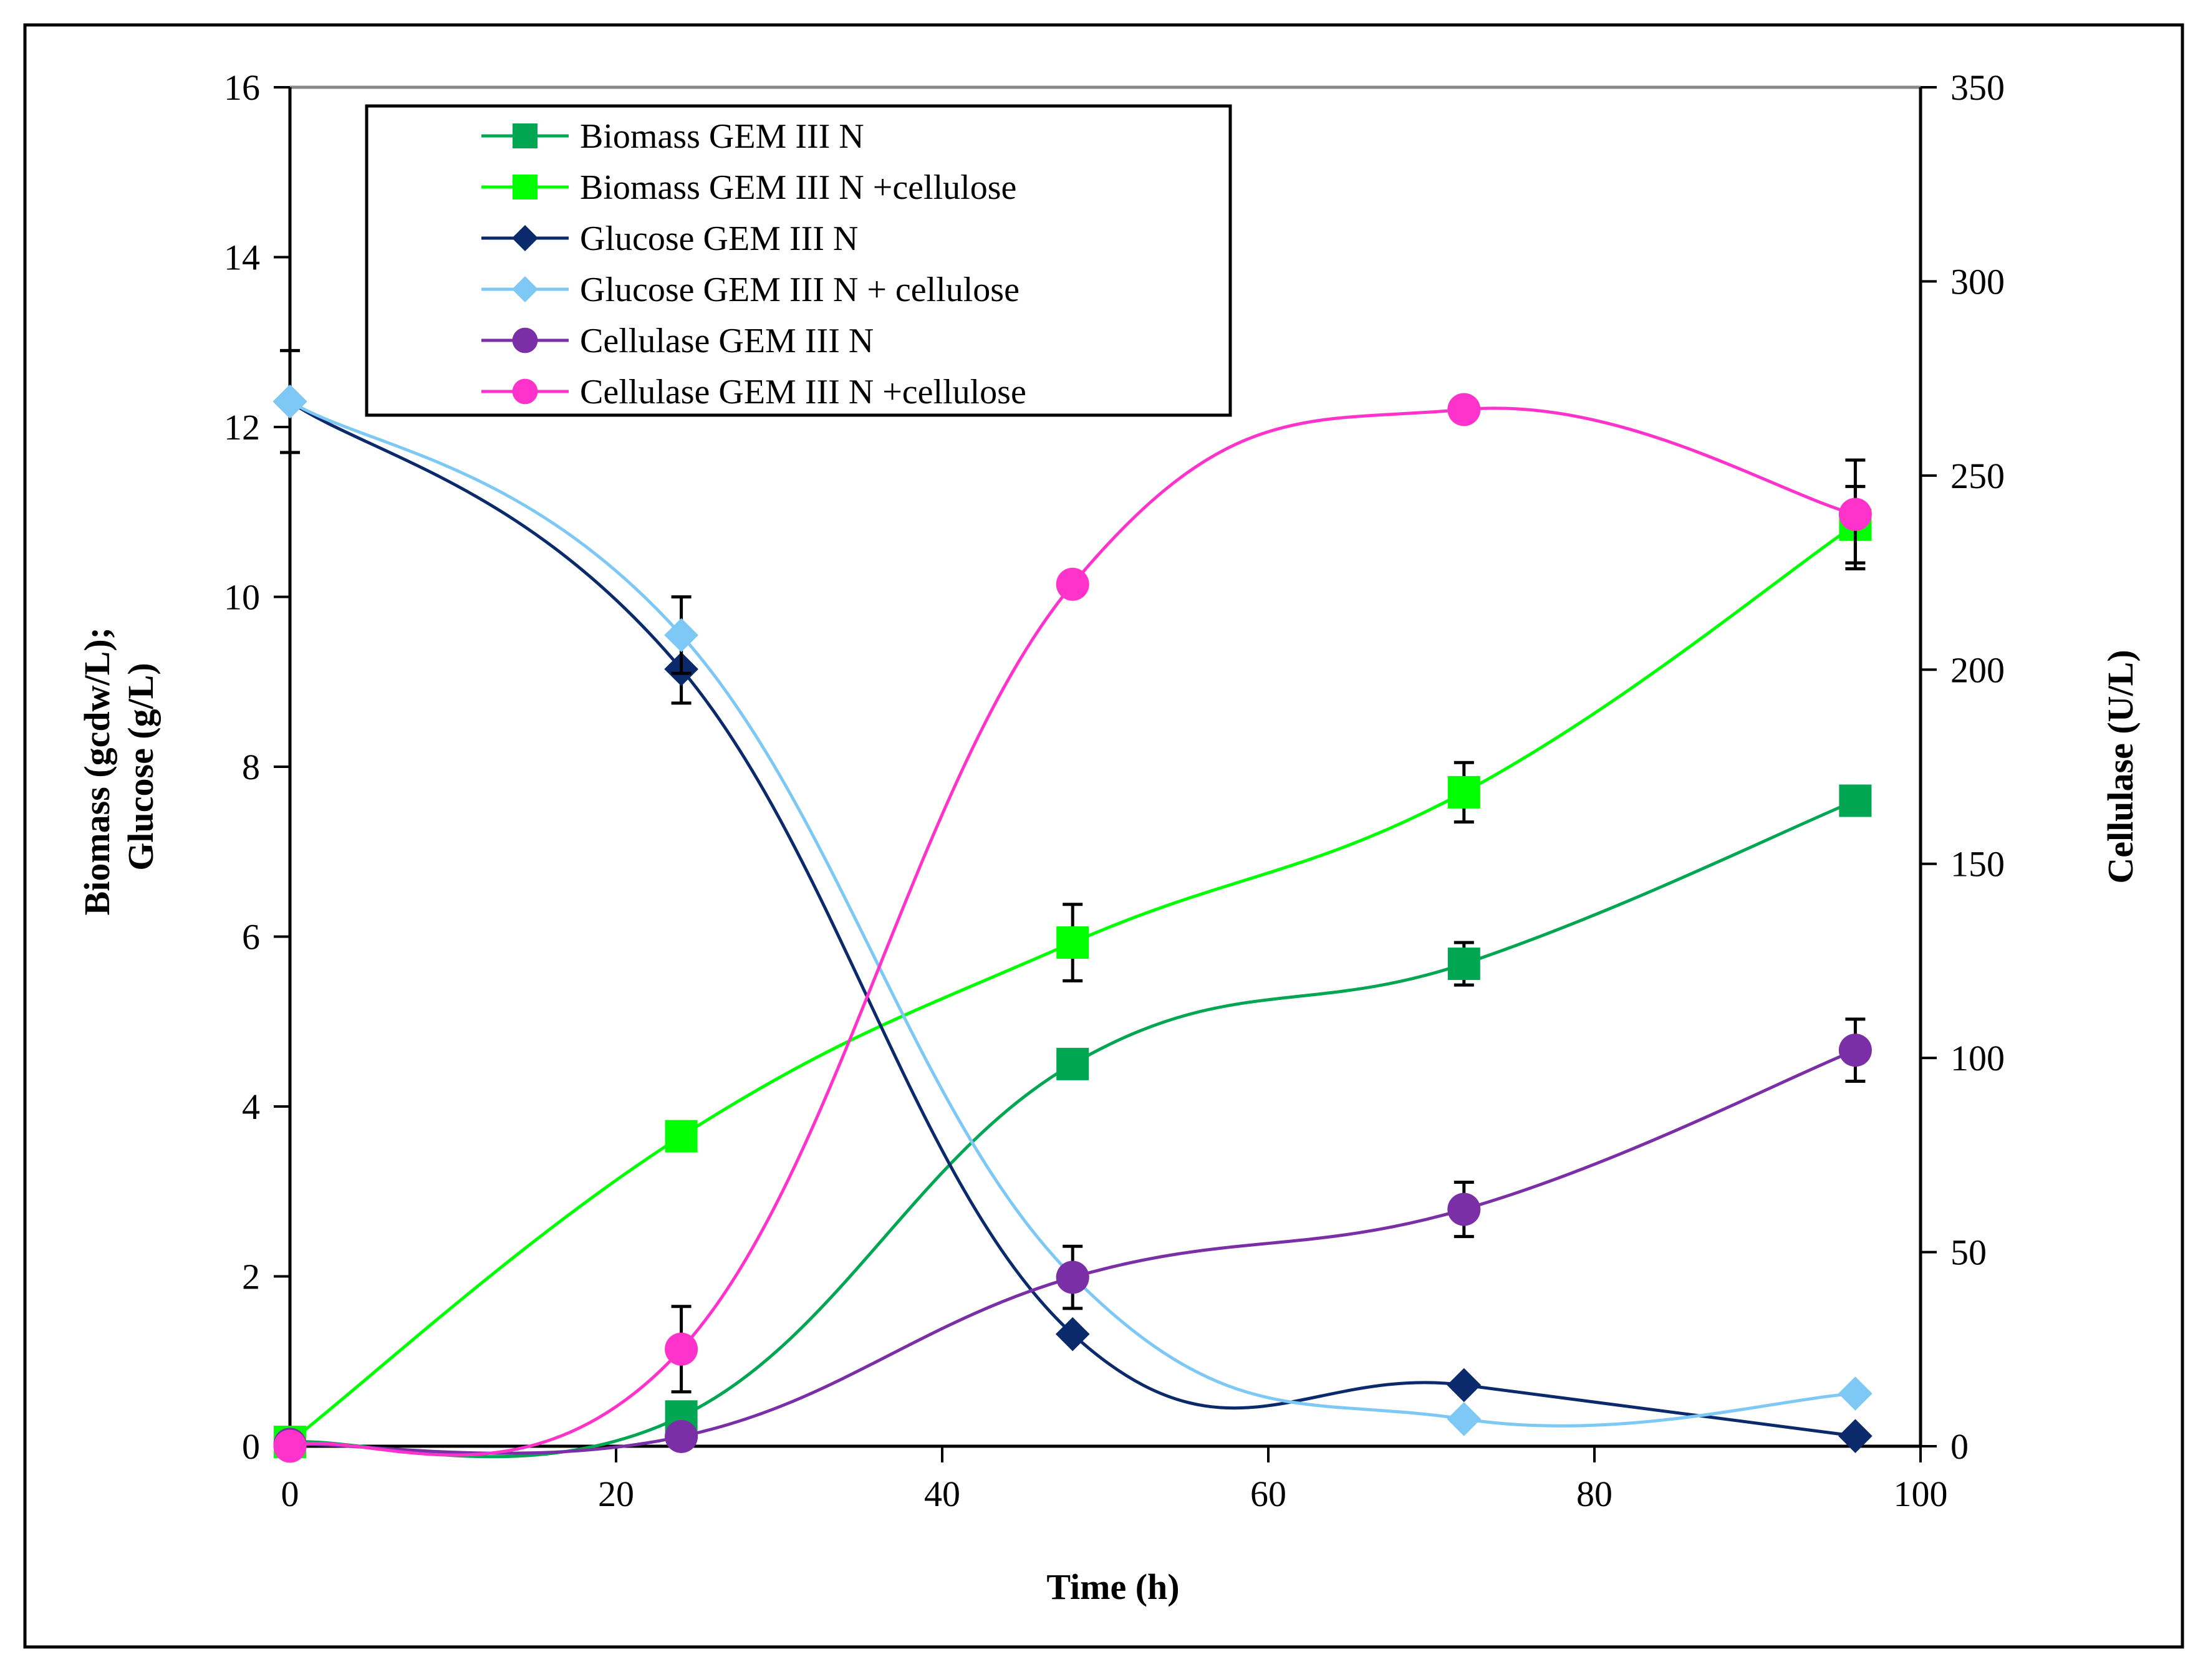 This screenshot has height=1680, width=2208. What do you see at coordinates (242, 597) in the screenshot?
I see `y-left-tick-label: 10` at bounding box center [242, 597].